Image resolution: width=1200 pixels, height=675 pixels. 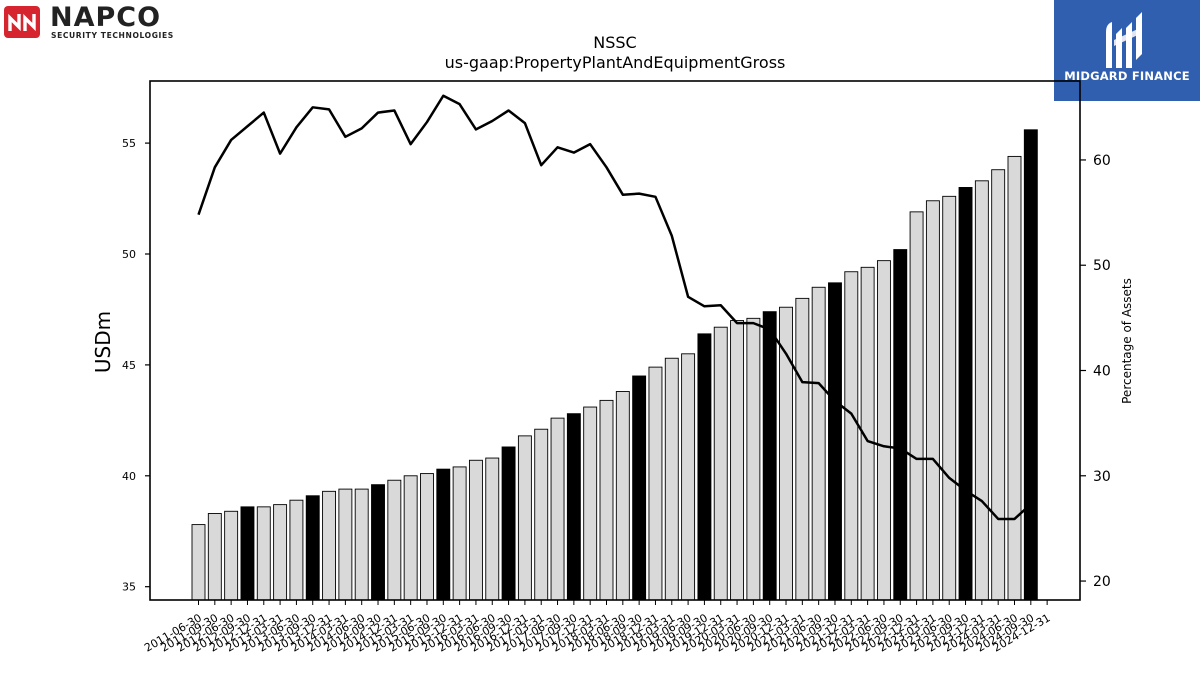 I want to click on y-right-tick-label: 40, so click(x=1102, y=372).